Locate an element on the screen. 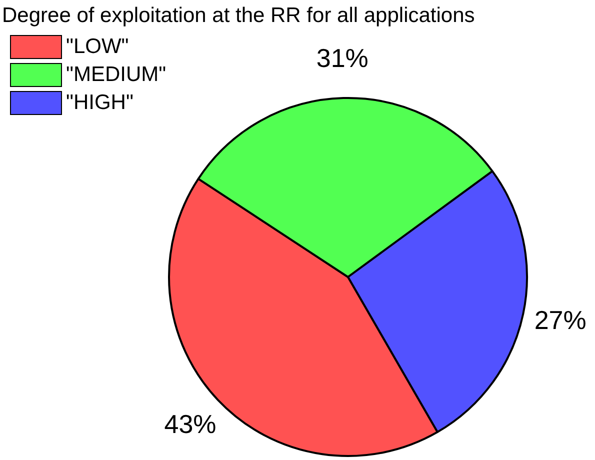  legend-label: "MEDIUM" is located at coordinates (116, 75).